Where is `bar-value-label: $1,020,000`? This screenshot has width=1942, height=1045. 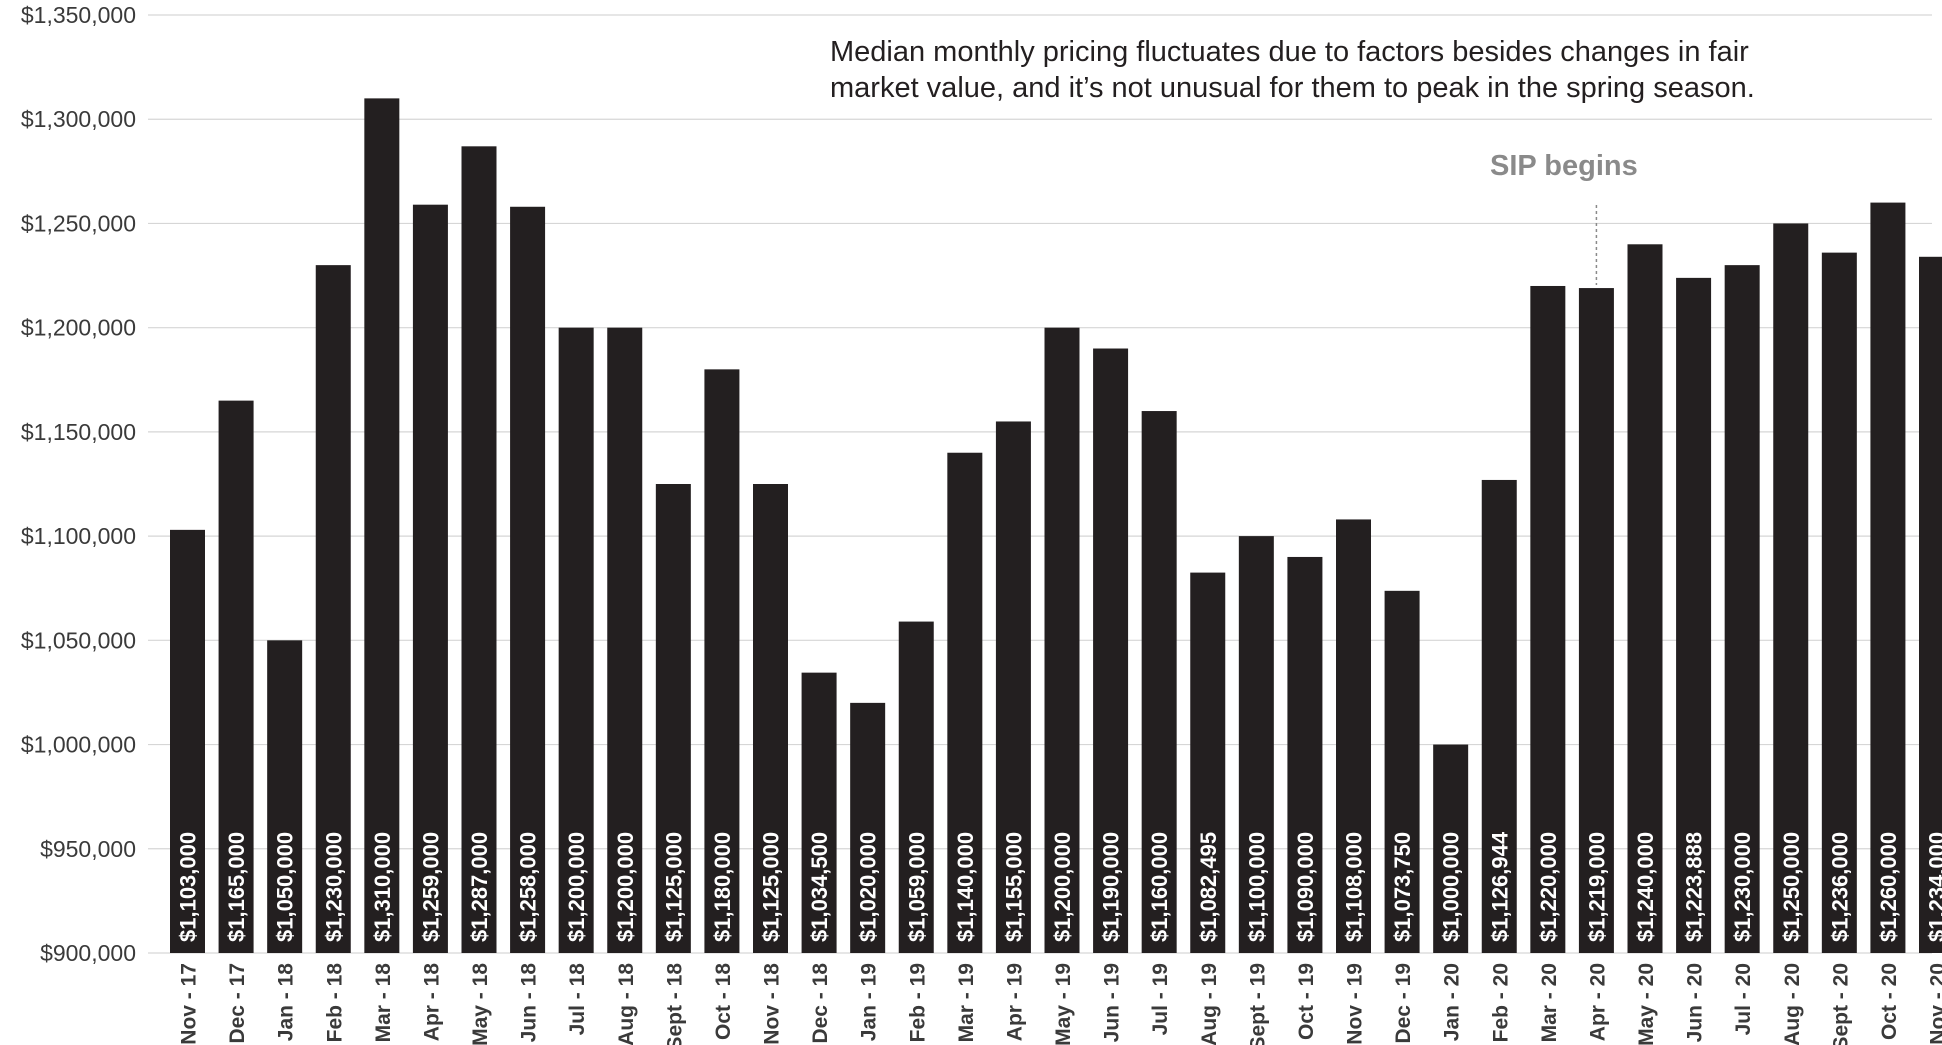
bar-value-label: $1,020,000 is located at coordinates (868, 887).